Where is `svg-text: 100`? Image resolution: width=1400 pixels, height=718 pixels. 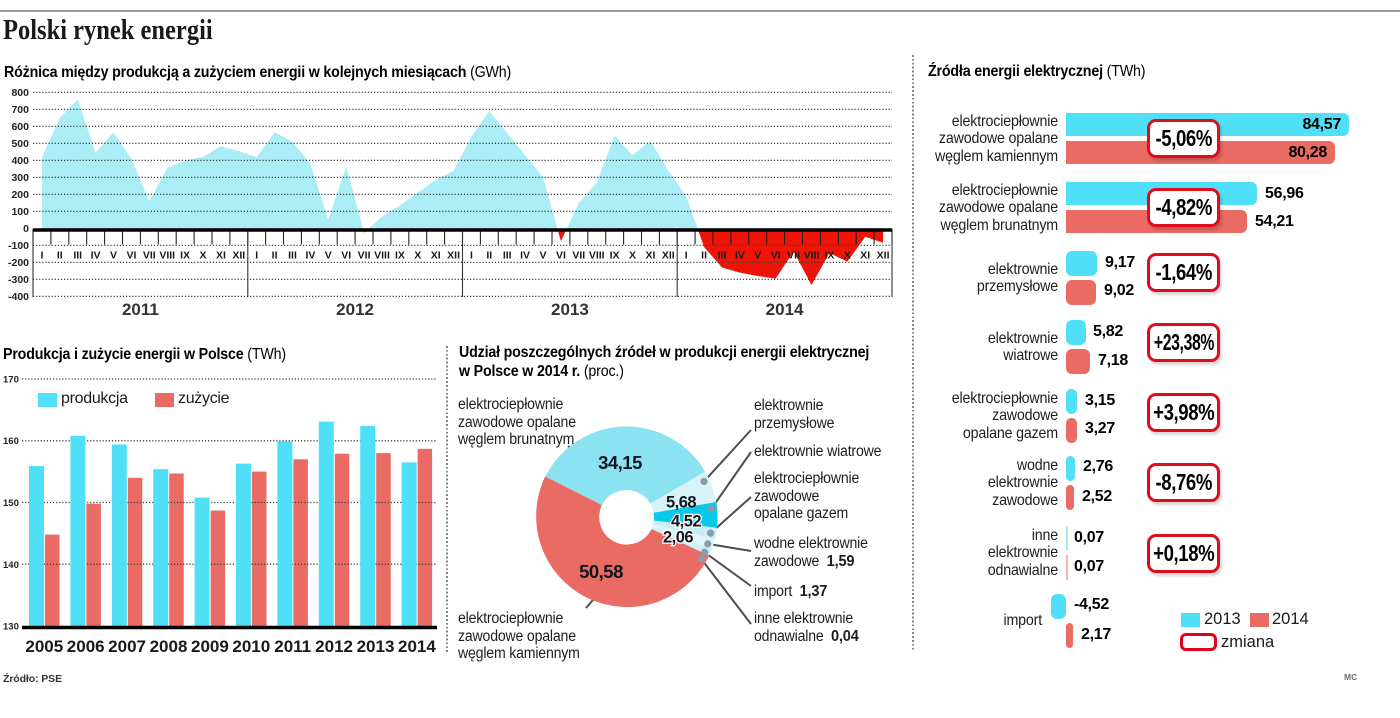 svg-text: 100 is located at coordinates (20, 212).